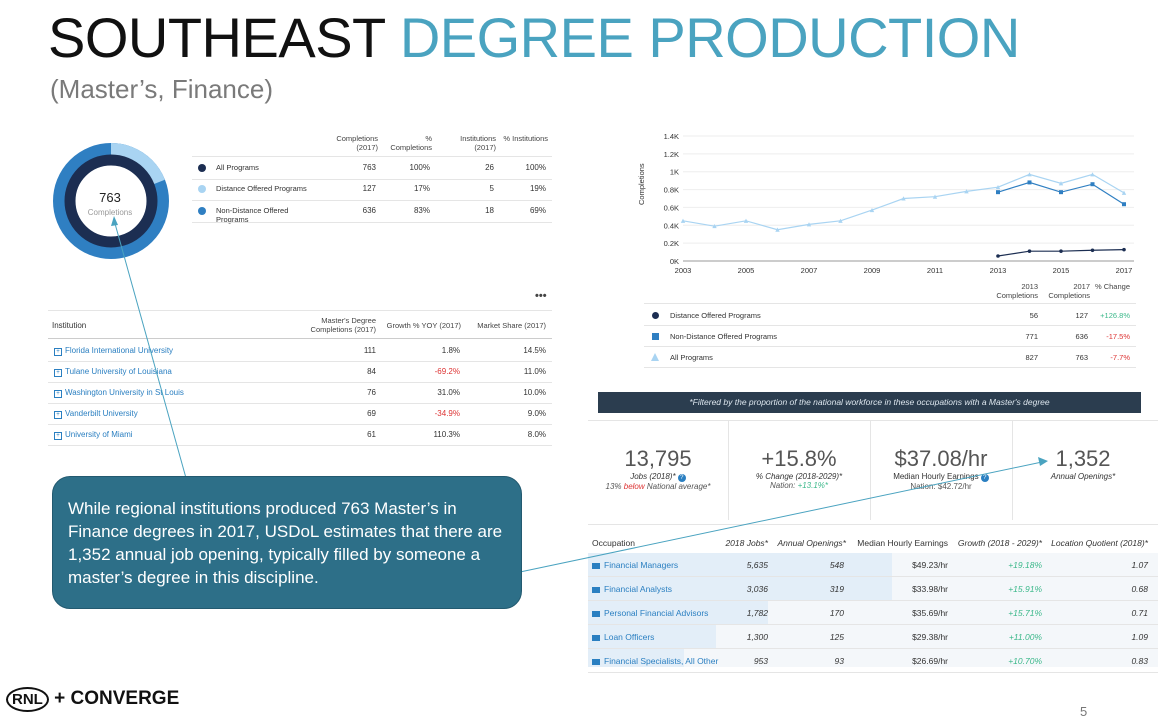  I want to click on stat-jobs-sub-post: National average*, so click(678, 486).